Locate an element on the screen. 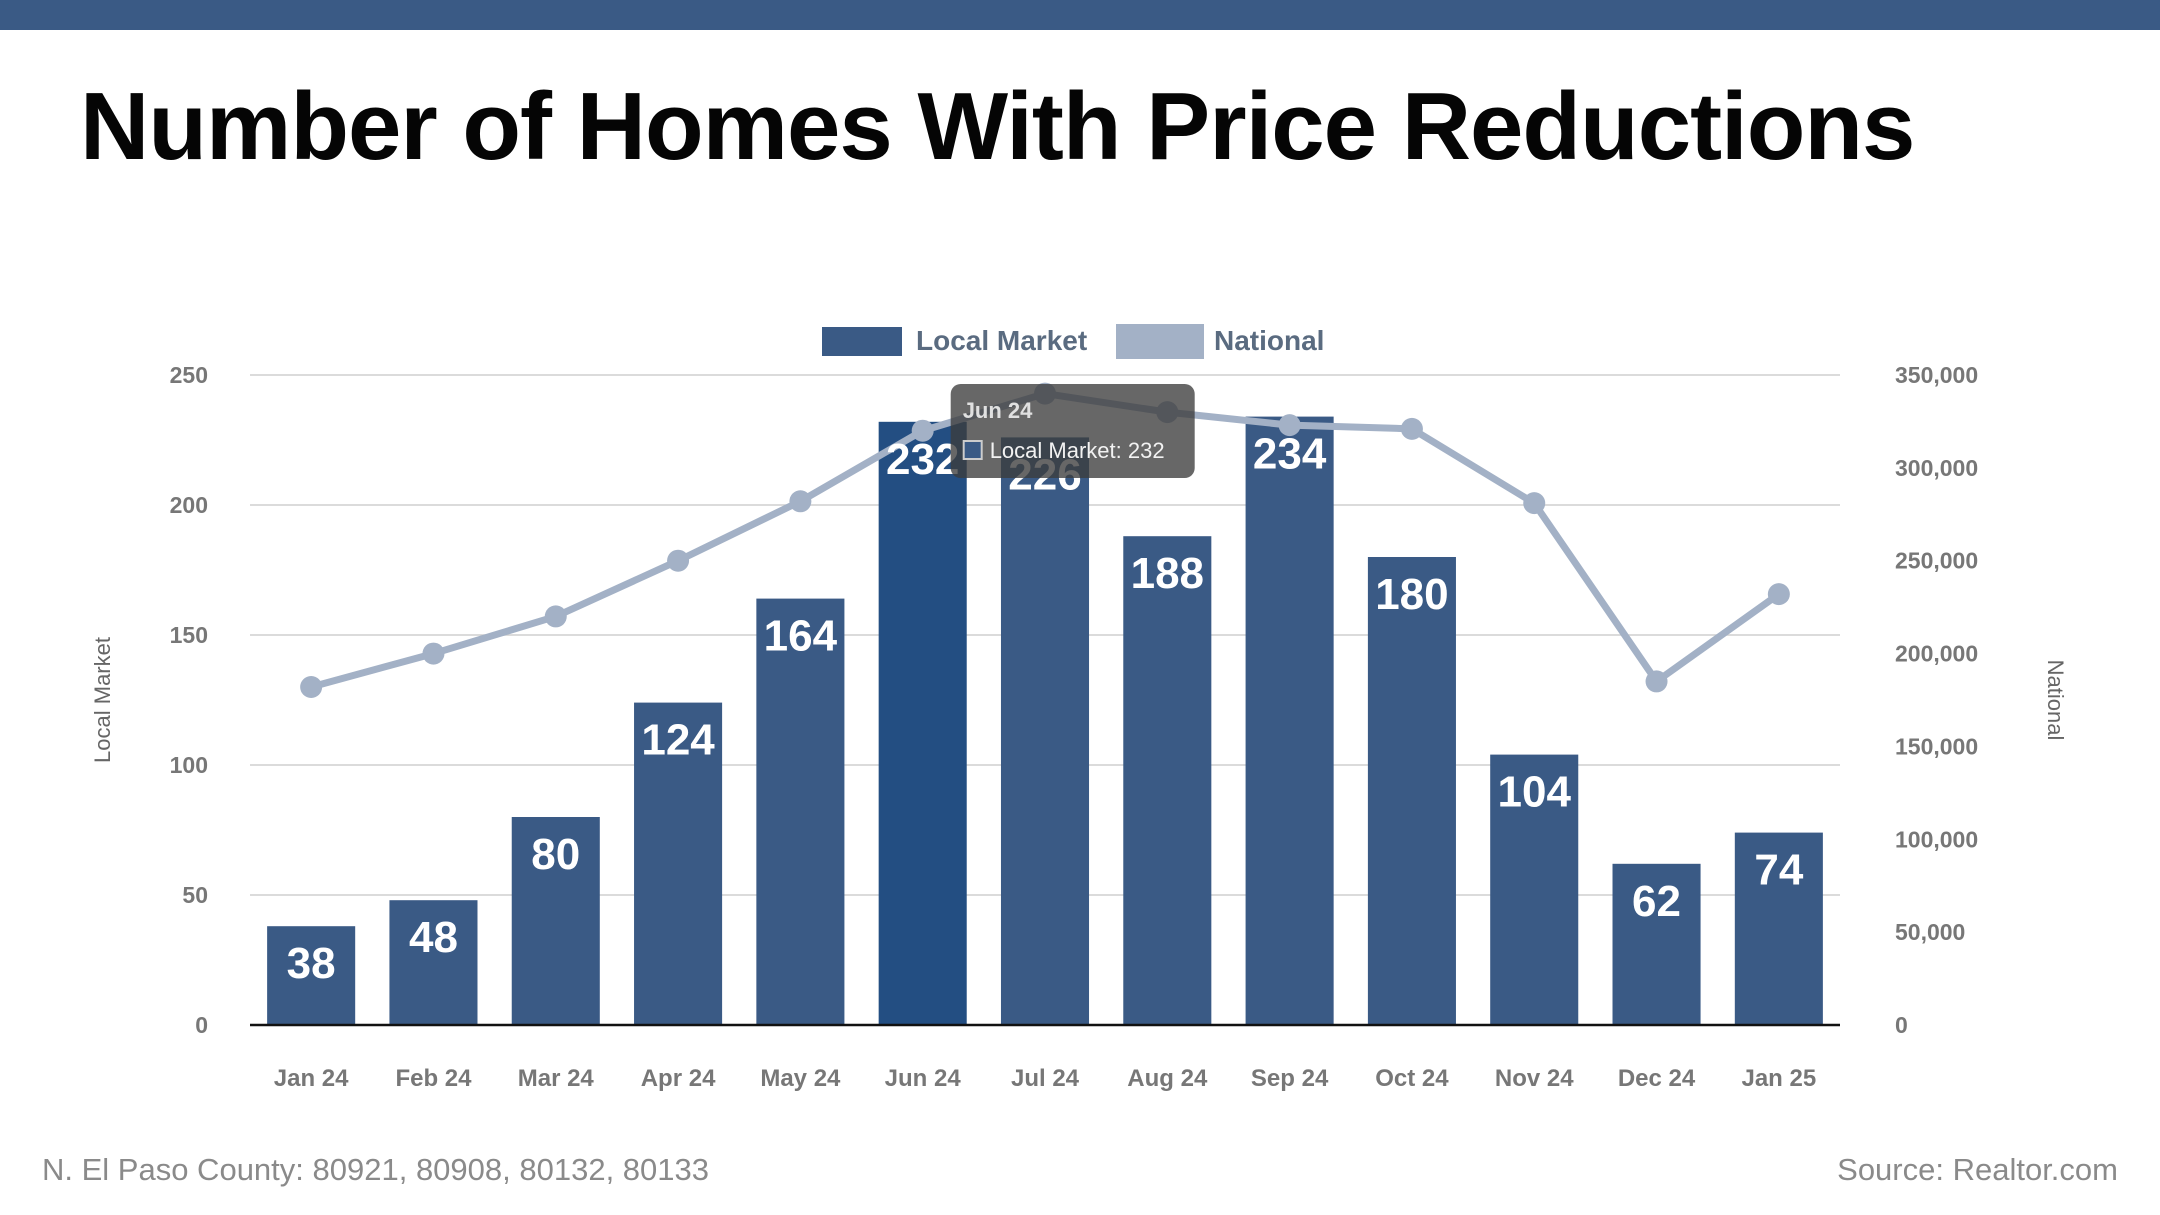  x-tick-label: Jan 24 is located at coordinates (311, 1078).